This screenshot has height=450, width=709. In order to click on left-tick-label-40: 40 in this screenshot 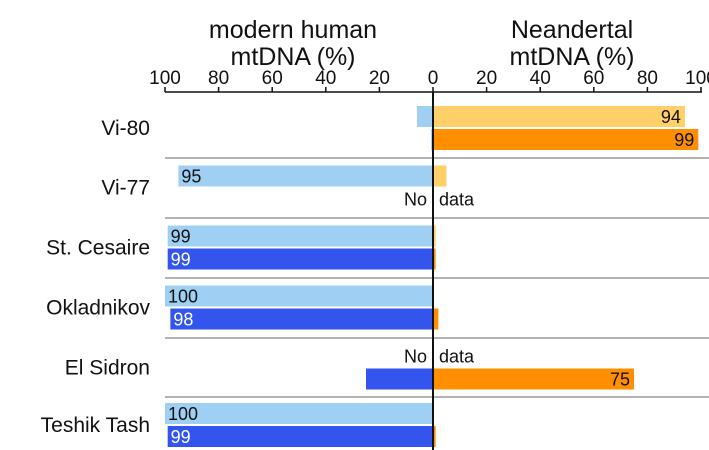, I will do `click(325, 78)`.